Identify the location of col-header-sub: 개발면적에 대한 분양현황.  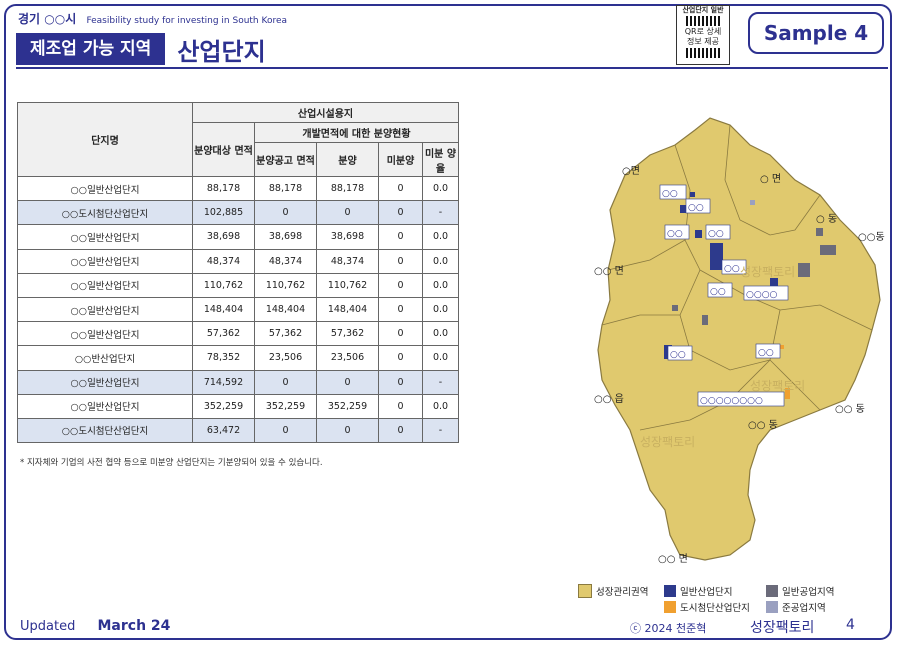
(356, 132).